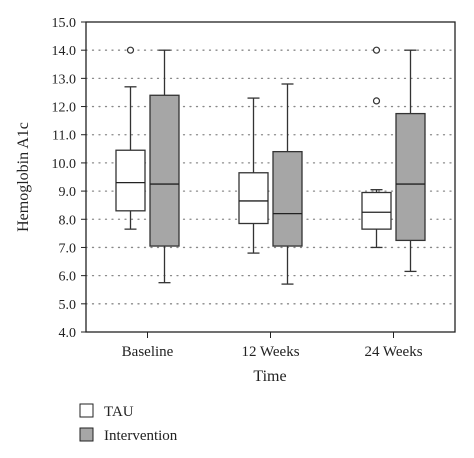 This screenshot has width=474, height=458. What do you see at coordinates (119, 412) in the screenshot?
I see `legend-label-tau: TAU` at bounding box center [119, 412].